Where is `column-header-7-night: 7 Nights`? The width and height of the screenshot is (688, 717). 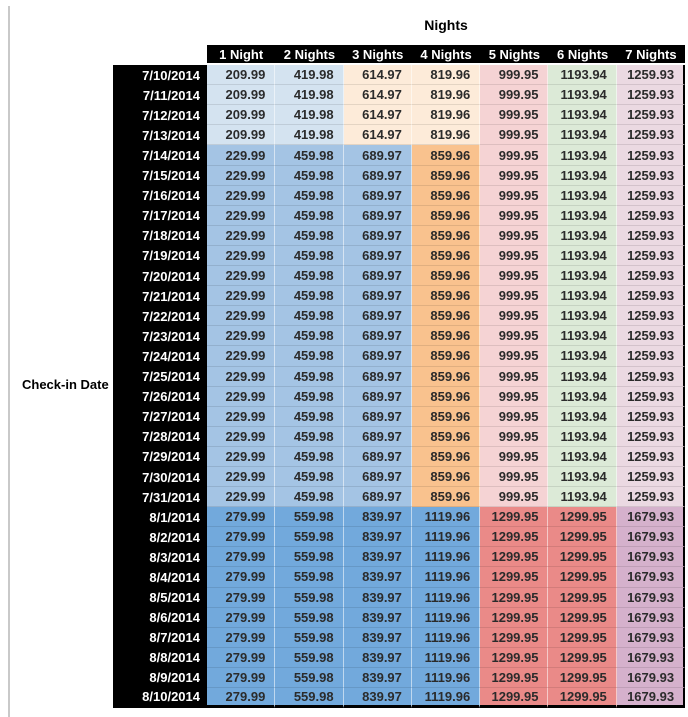
column-header-7-night: 7 Nights is located at coordinates (651, 54).